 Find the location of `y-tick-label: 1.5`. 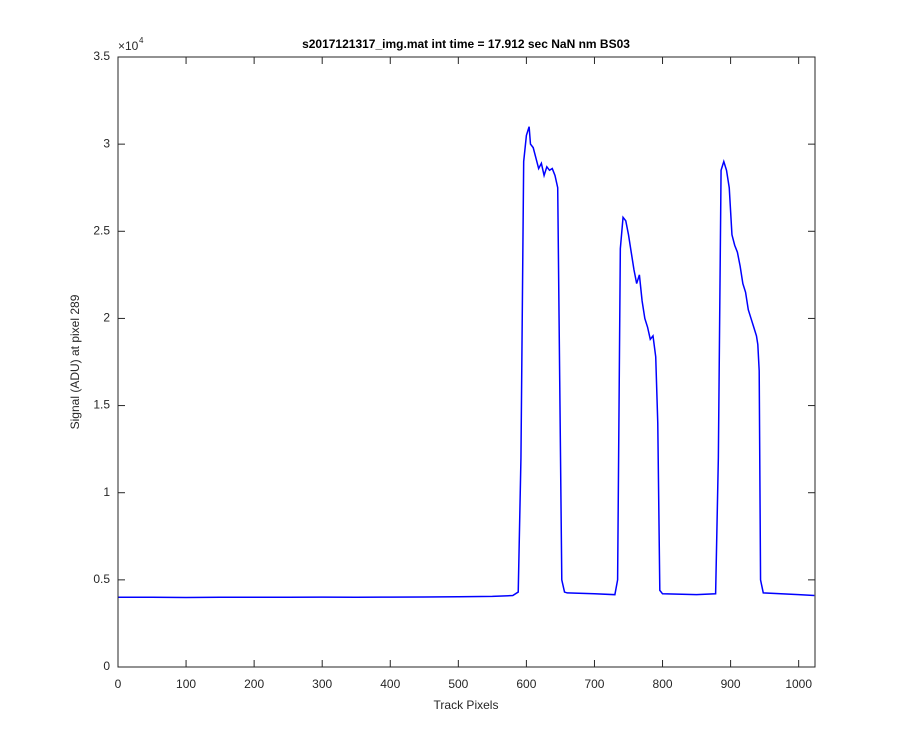

y-tick-label: 1.5 is located at coordinates (101, 405).